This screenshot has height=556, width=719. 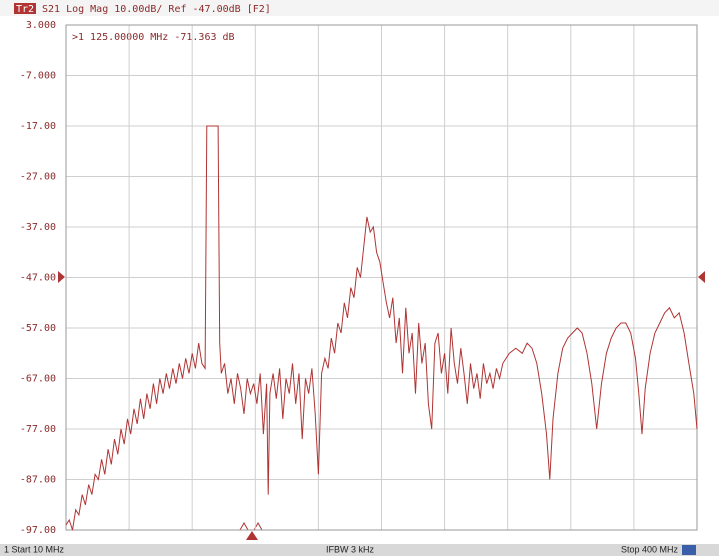 I want to click on y-tick-label: -47.00, so click(x=38, y=278).